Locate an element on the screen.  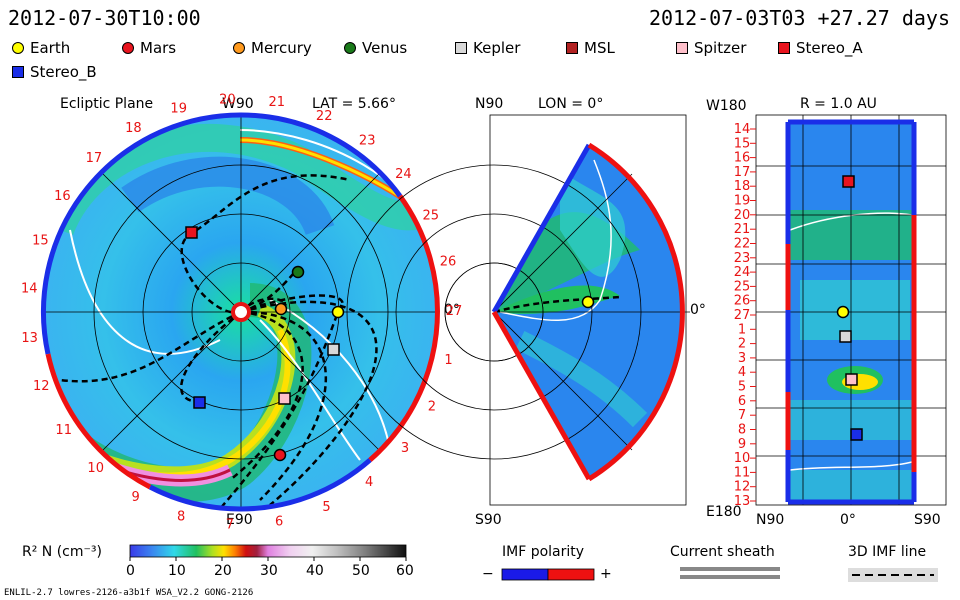
radial-n90-label: N90 is located at coordinates (770, 520).